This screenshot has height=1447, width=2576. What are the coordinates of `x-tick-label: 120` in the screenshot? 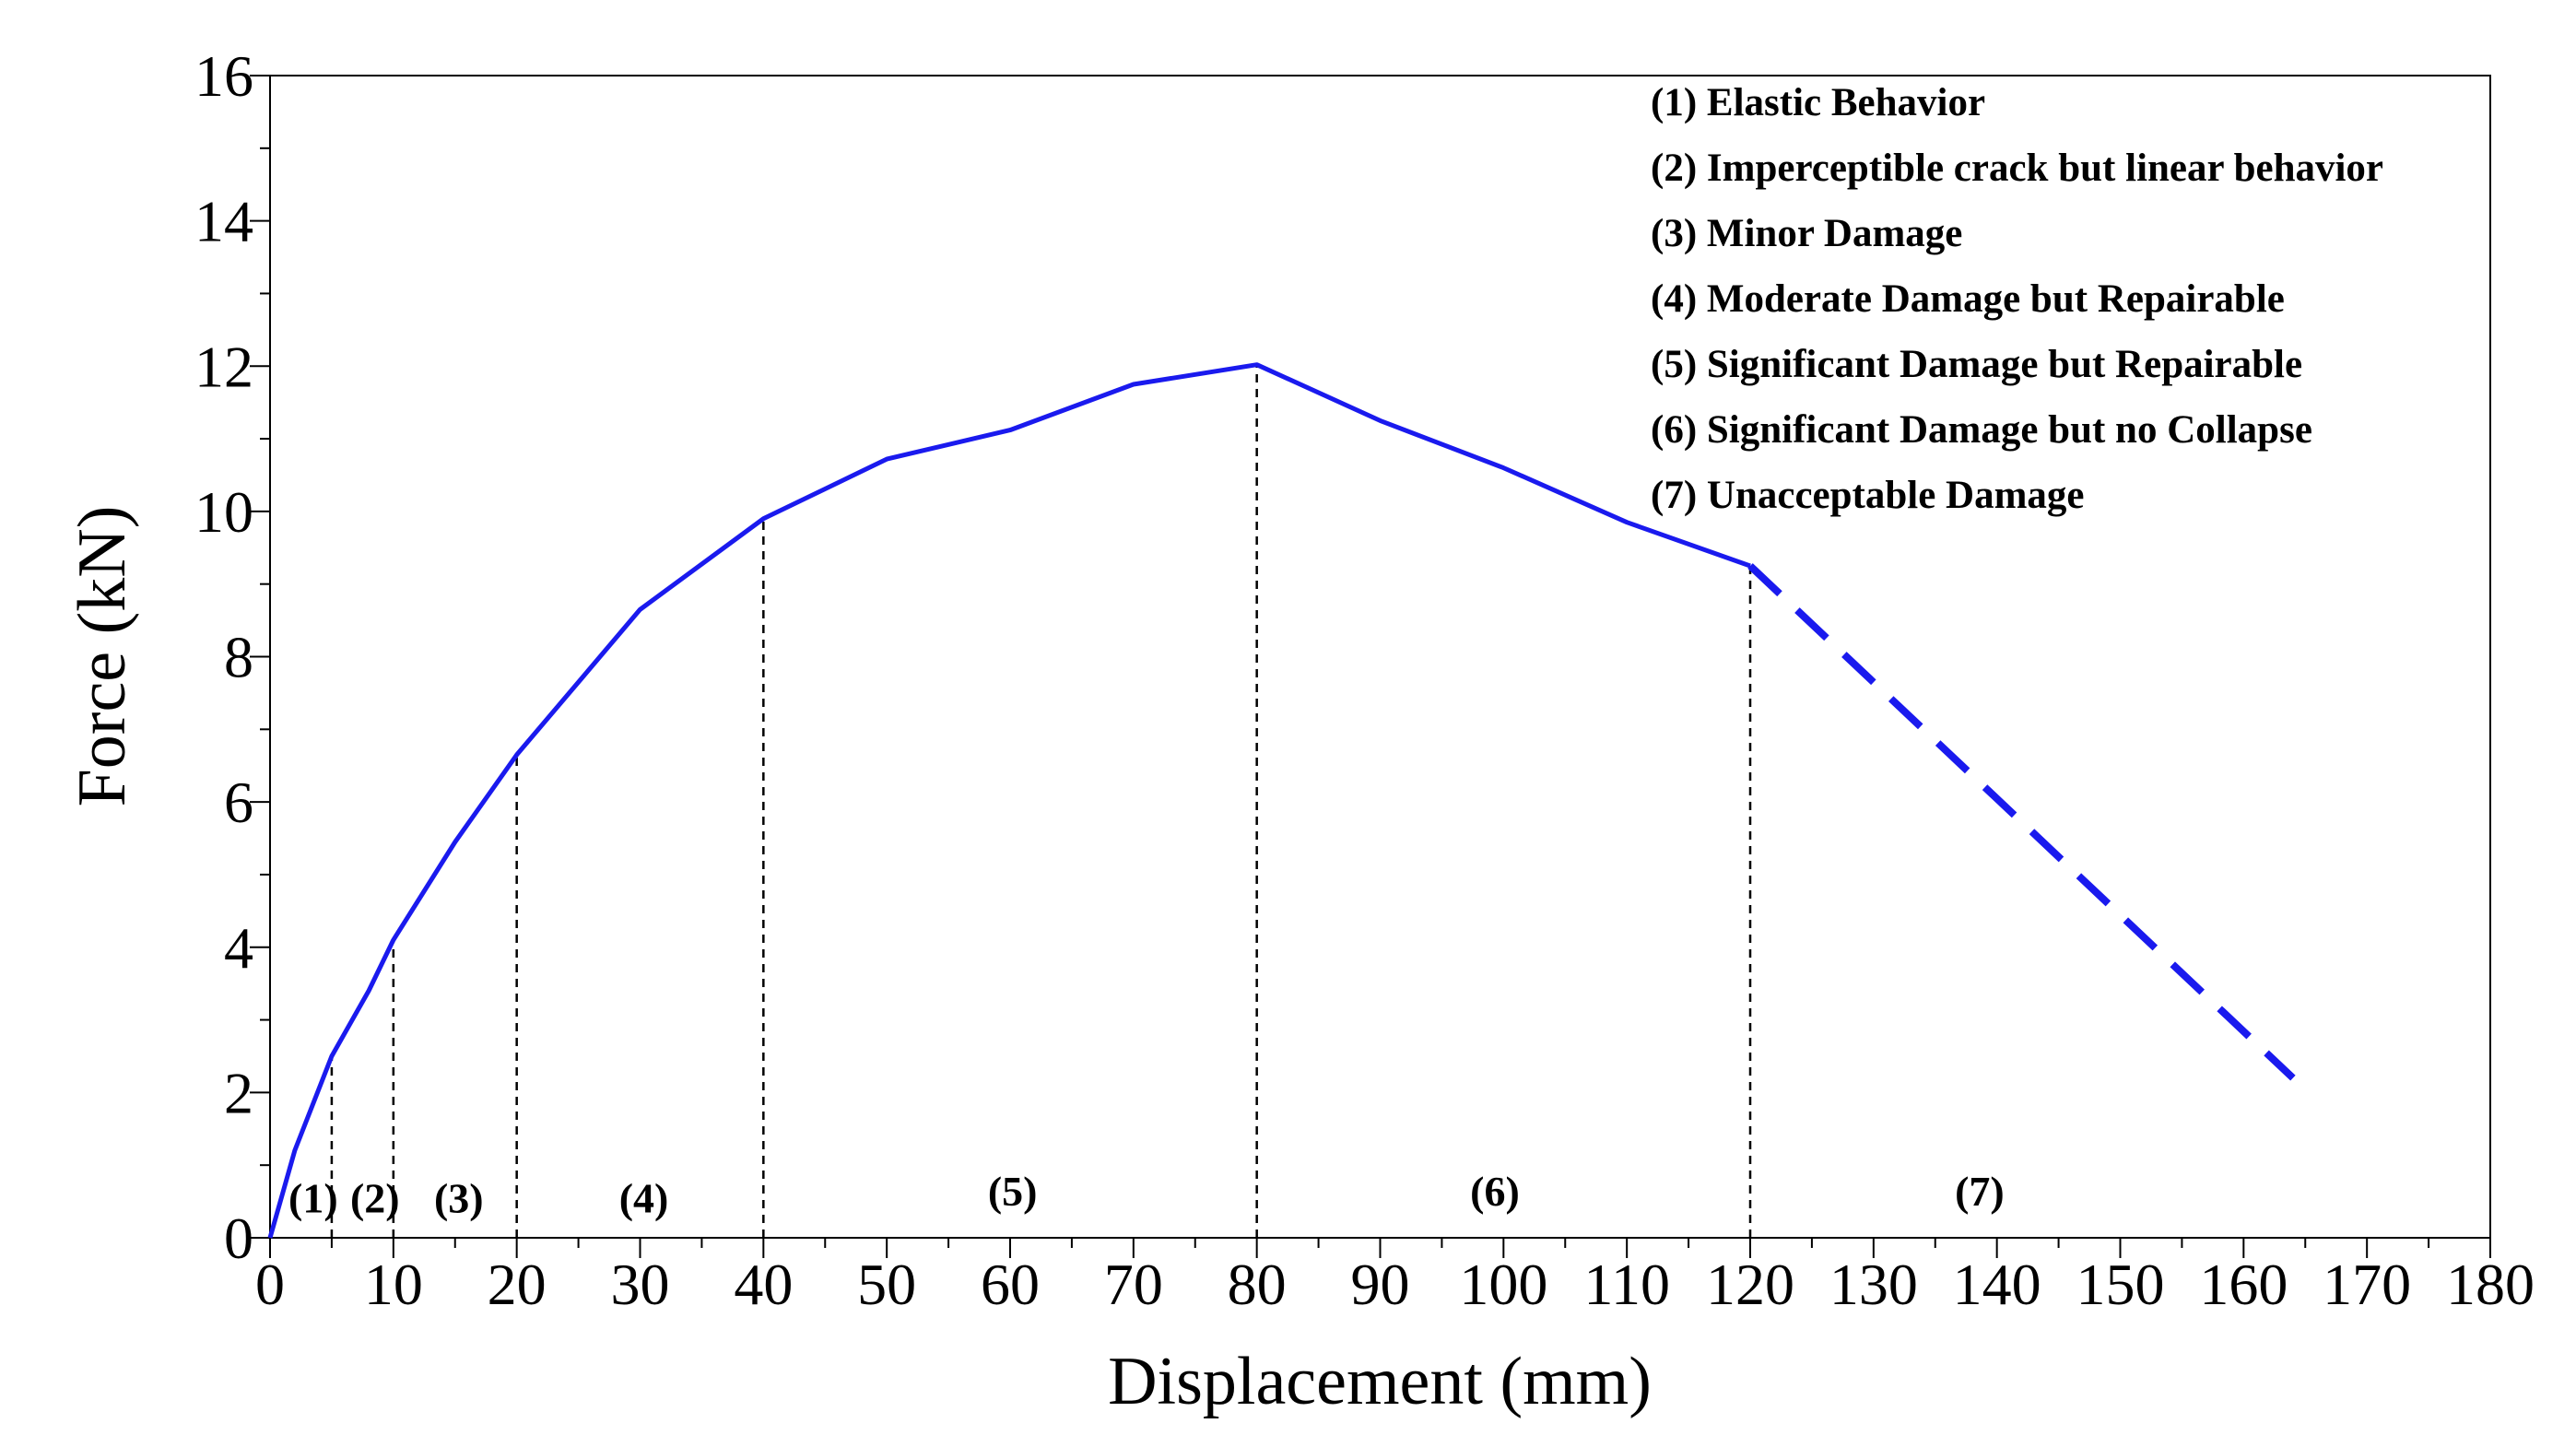 It's located at (1750, 1284).